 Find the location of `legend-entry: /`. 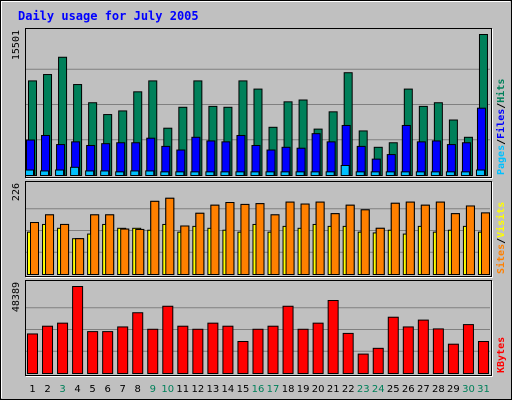

legend-entry: / is located at coordinates (501, 142).